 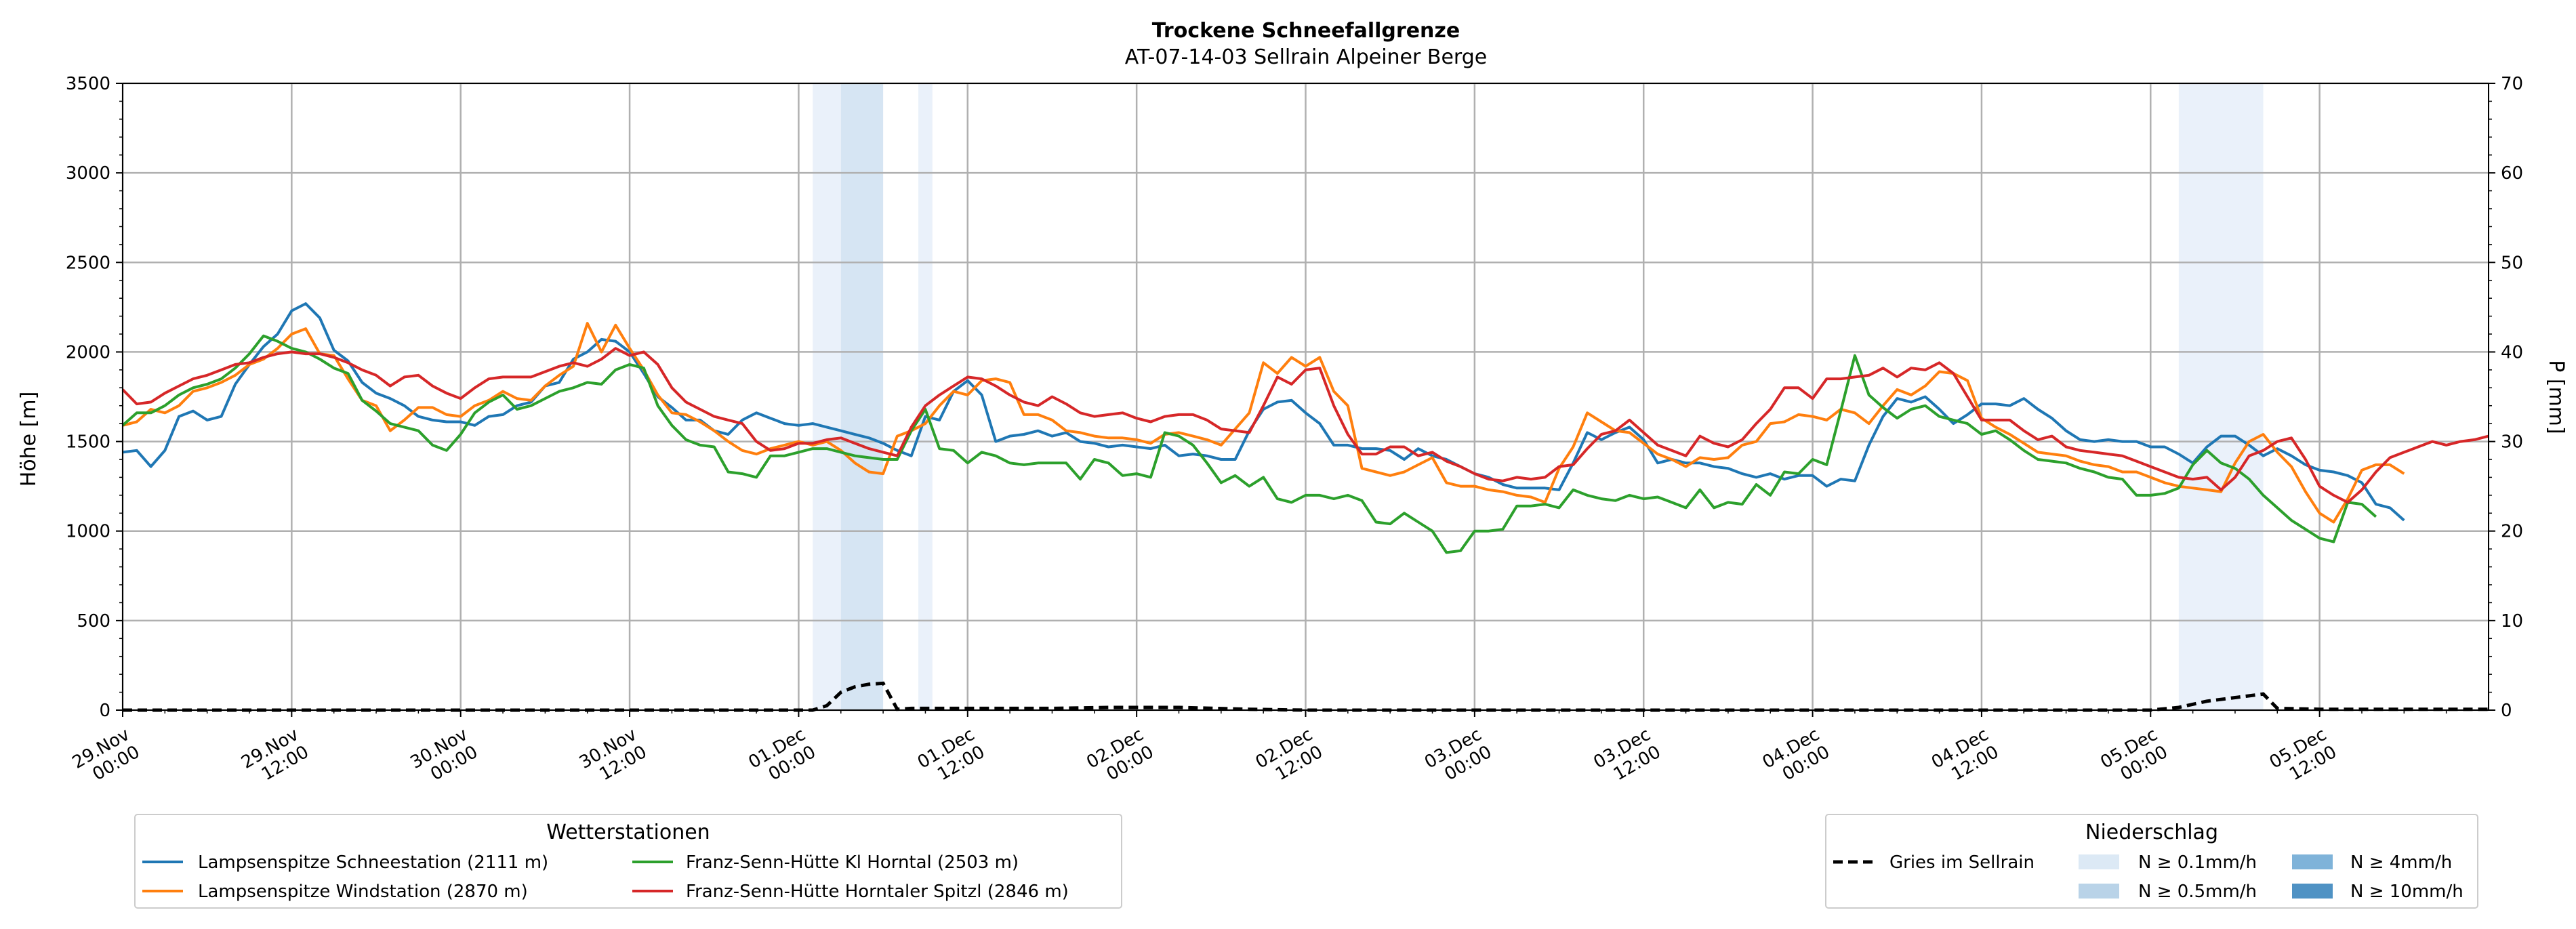 What do you see at coordinates (2512, 532) in the screenshot?
I see `y2-tick-label: 20` at bounding box center [2512, 532].